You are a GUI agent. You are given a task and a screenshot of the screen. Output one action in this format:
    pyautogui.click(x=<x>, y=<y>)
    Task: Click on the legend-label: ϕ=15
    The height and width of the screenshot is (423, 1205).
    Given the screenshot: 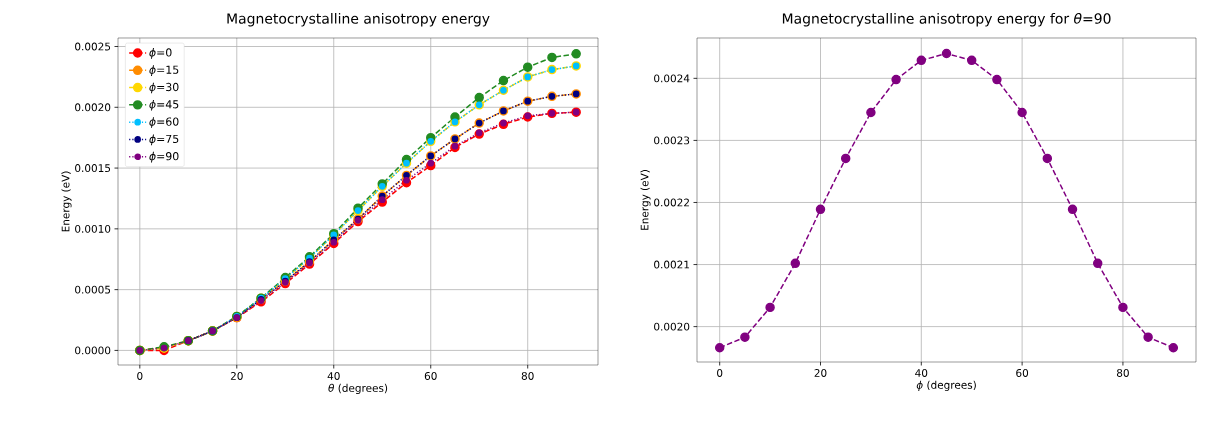 What is the action you would take?
    pyautogui.click(x=164, y=70)
    